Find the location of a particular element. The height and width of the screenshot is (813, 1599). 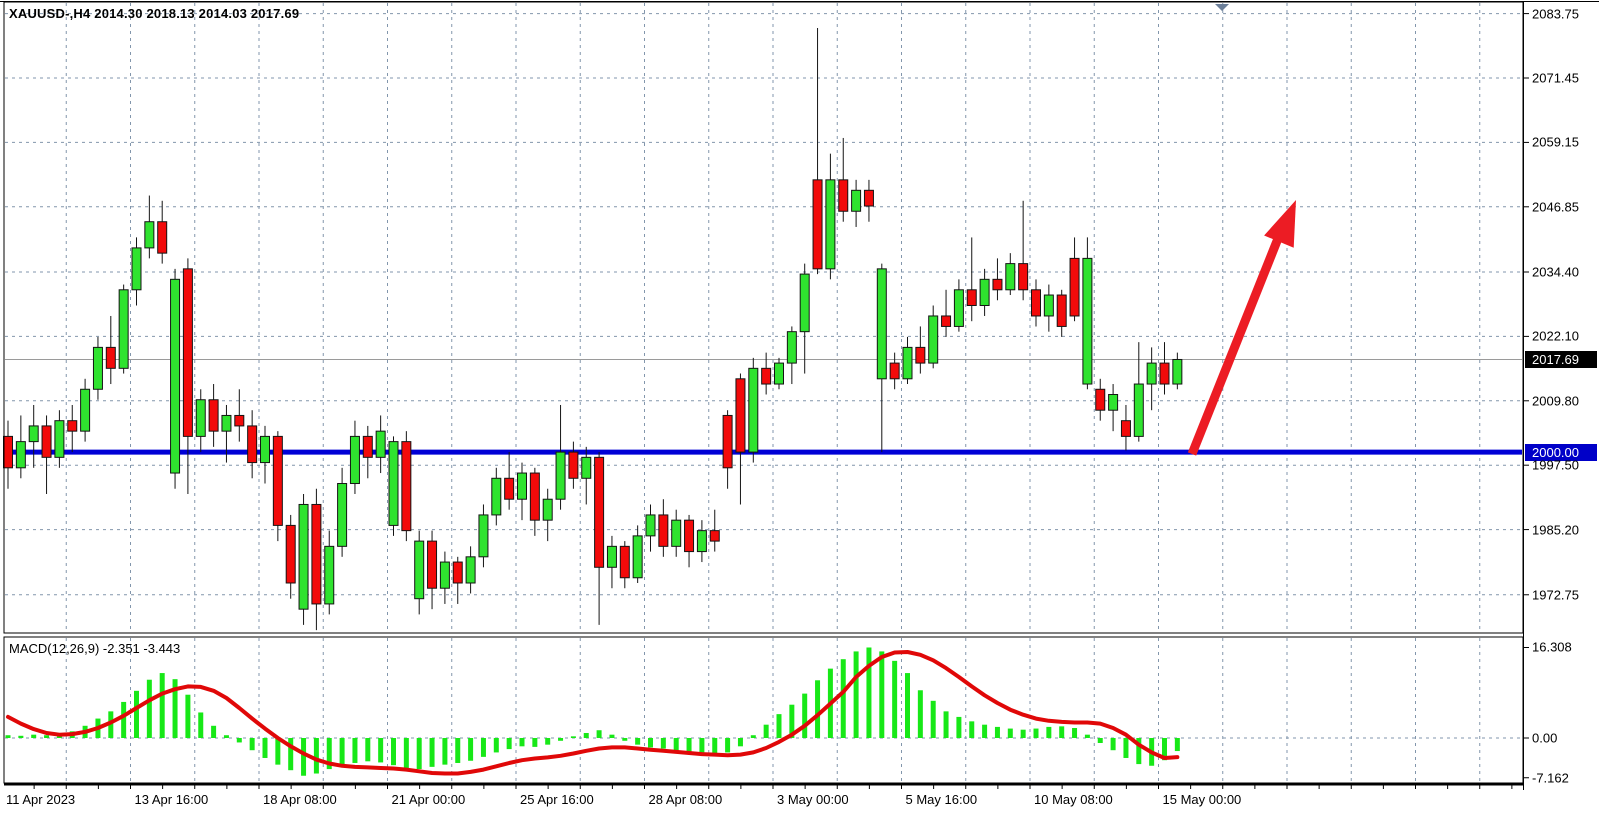

level-price-badge: 2000.00 is located at coordinates (1561, 452).